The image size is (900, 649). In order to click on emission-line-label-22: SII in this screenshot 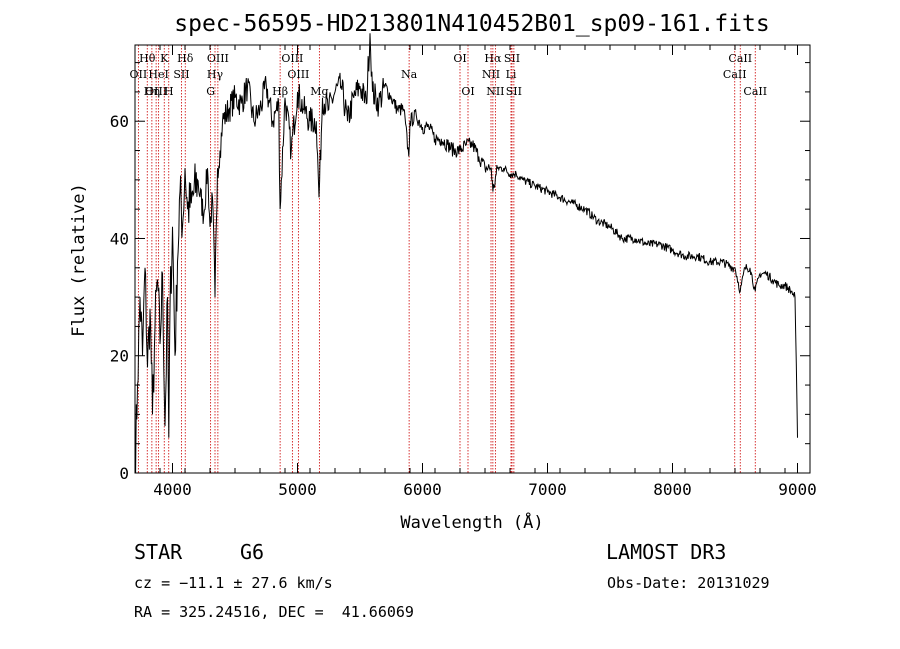, I will do `click(512, 58)`.